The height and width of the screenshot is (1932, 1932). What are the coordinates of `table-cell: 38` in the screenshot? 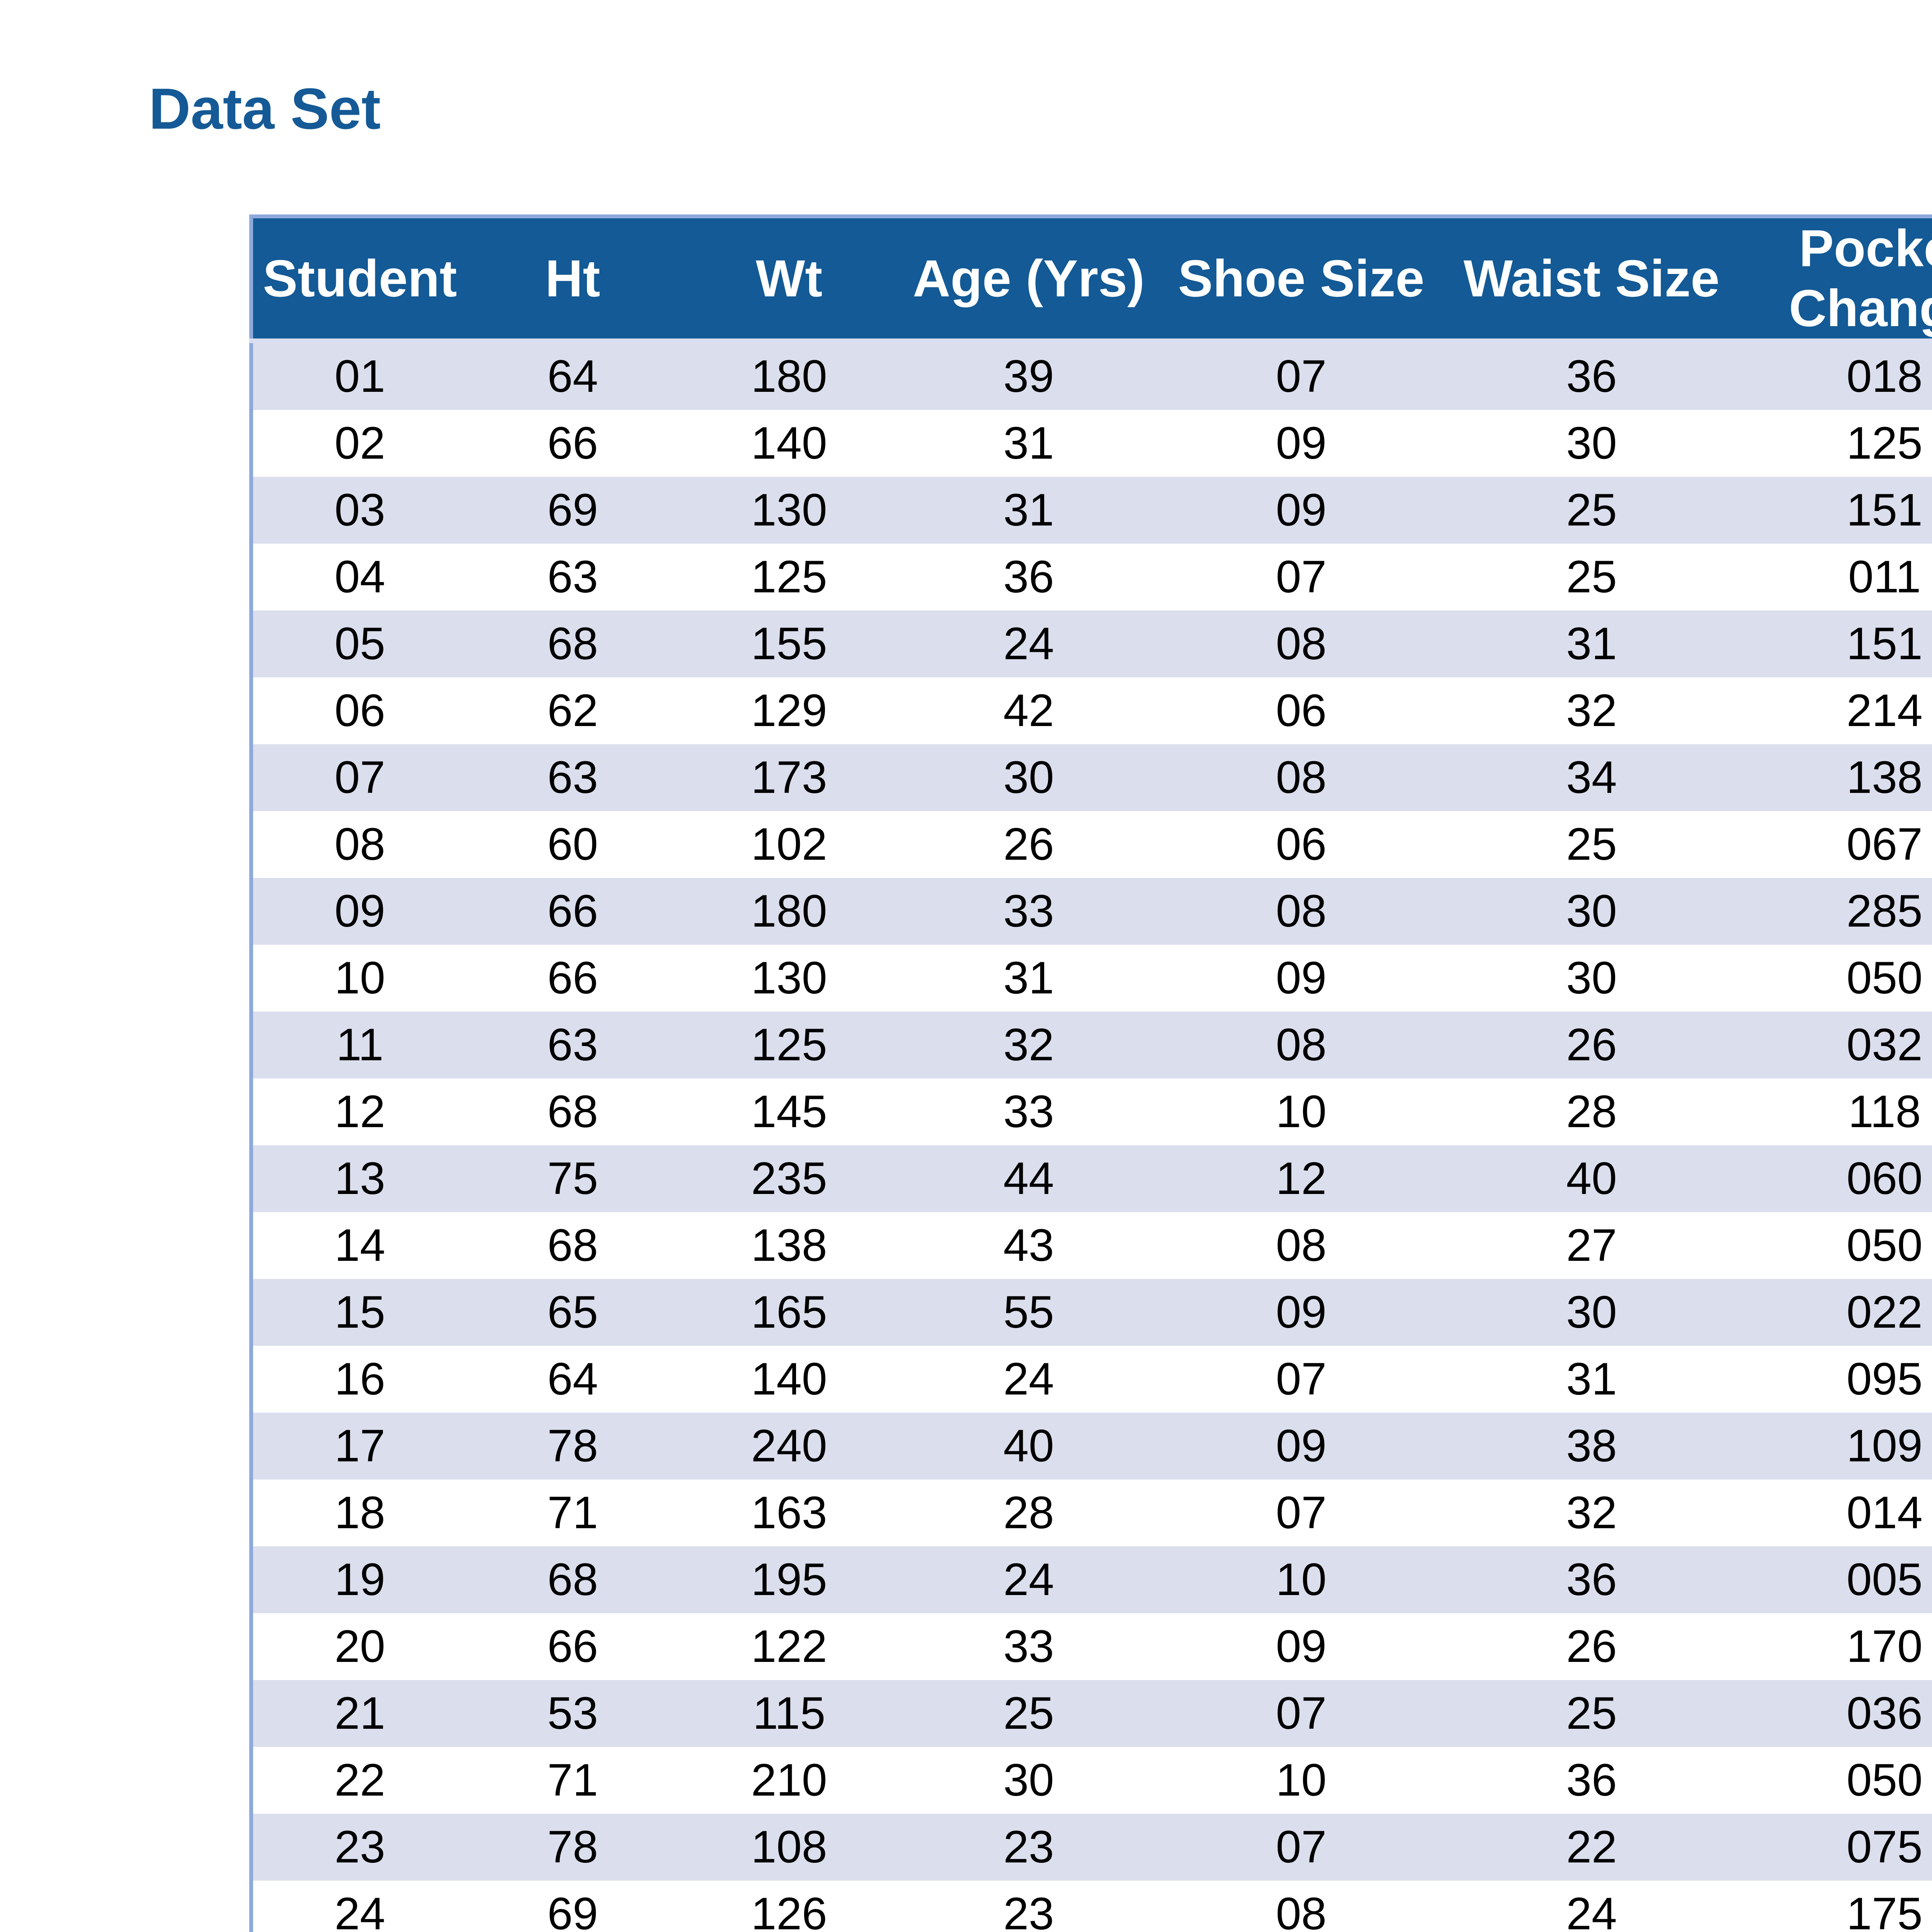 It's located at (1591, 1446).